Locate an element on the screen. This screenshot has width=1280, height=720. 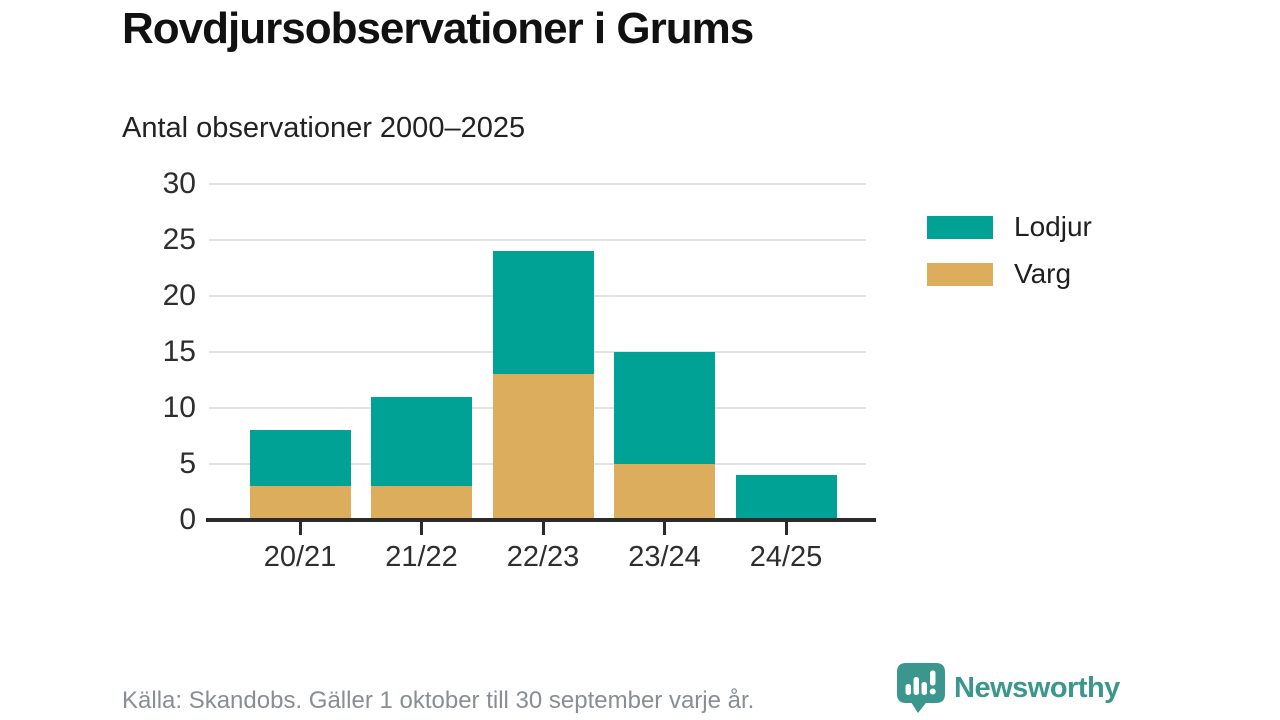
y-tick-label: 0 is located at coordinates (187, 519).